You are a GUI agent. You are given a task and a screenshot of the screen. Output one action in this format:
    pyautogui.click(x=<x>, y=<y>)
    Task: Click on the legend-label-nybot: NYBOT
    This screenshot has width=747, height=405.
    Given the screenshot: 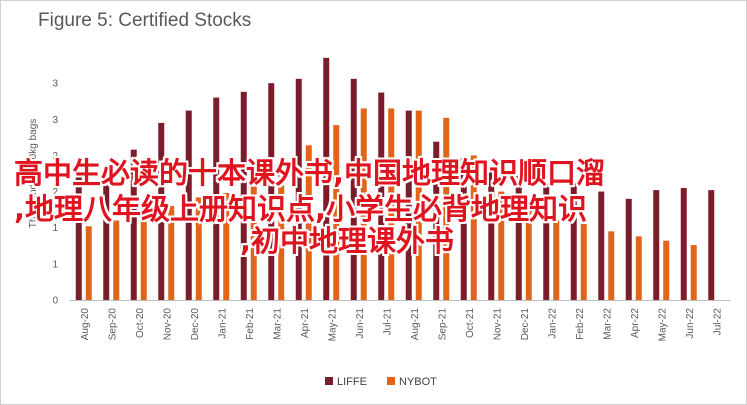 What is the action you would take?
    pyautogui.click(x=418, y=382)
    